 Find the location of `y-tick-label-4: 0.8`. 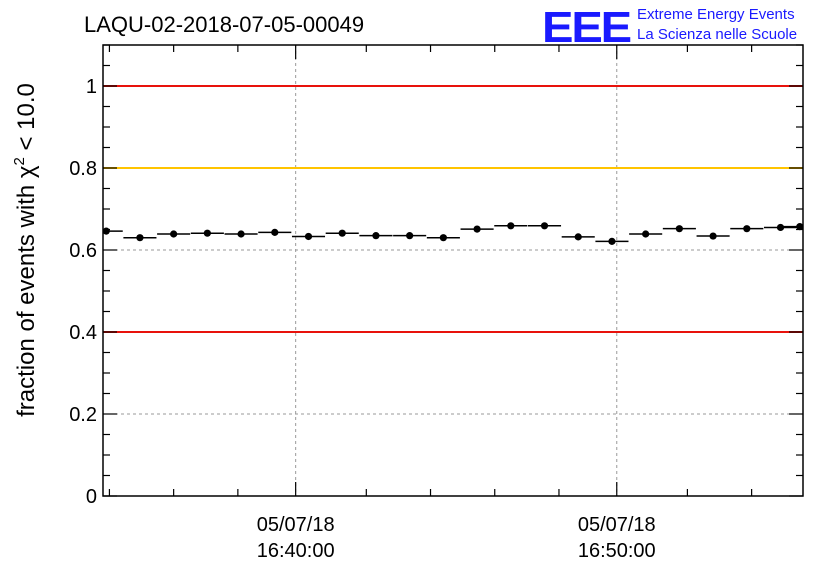

y-tick-label-4: 0.8 is located at coordinates (83, 169).